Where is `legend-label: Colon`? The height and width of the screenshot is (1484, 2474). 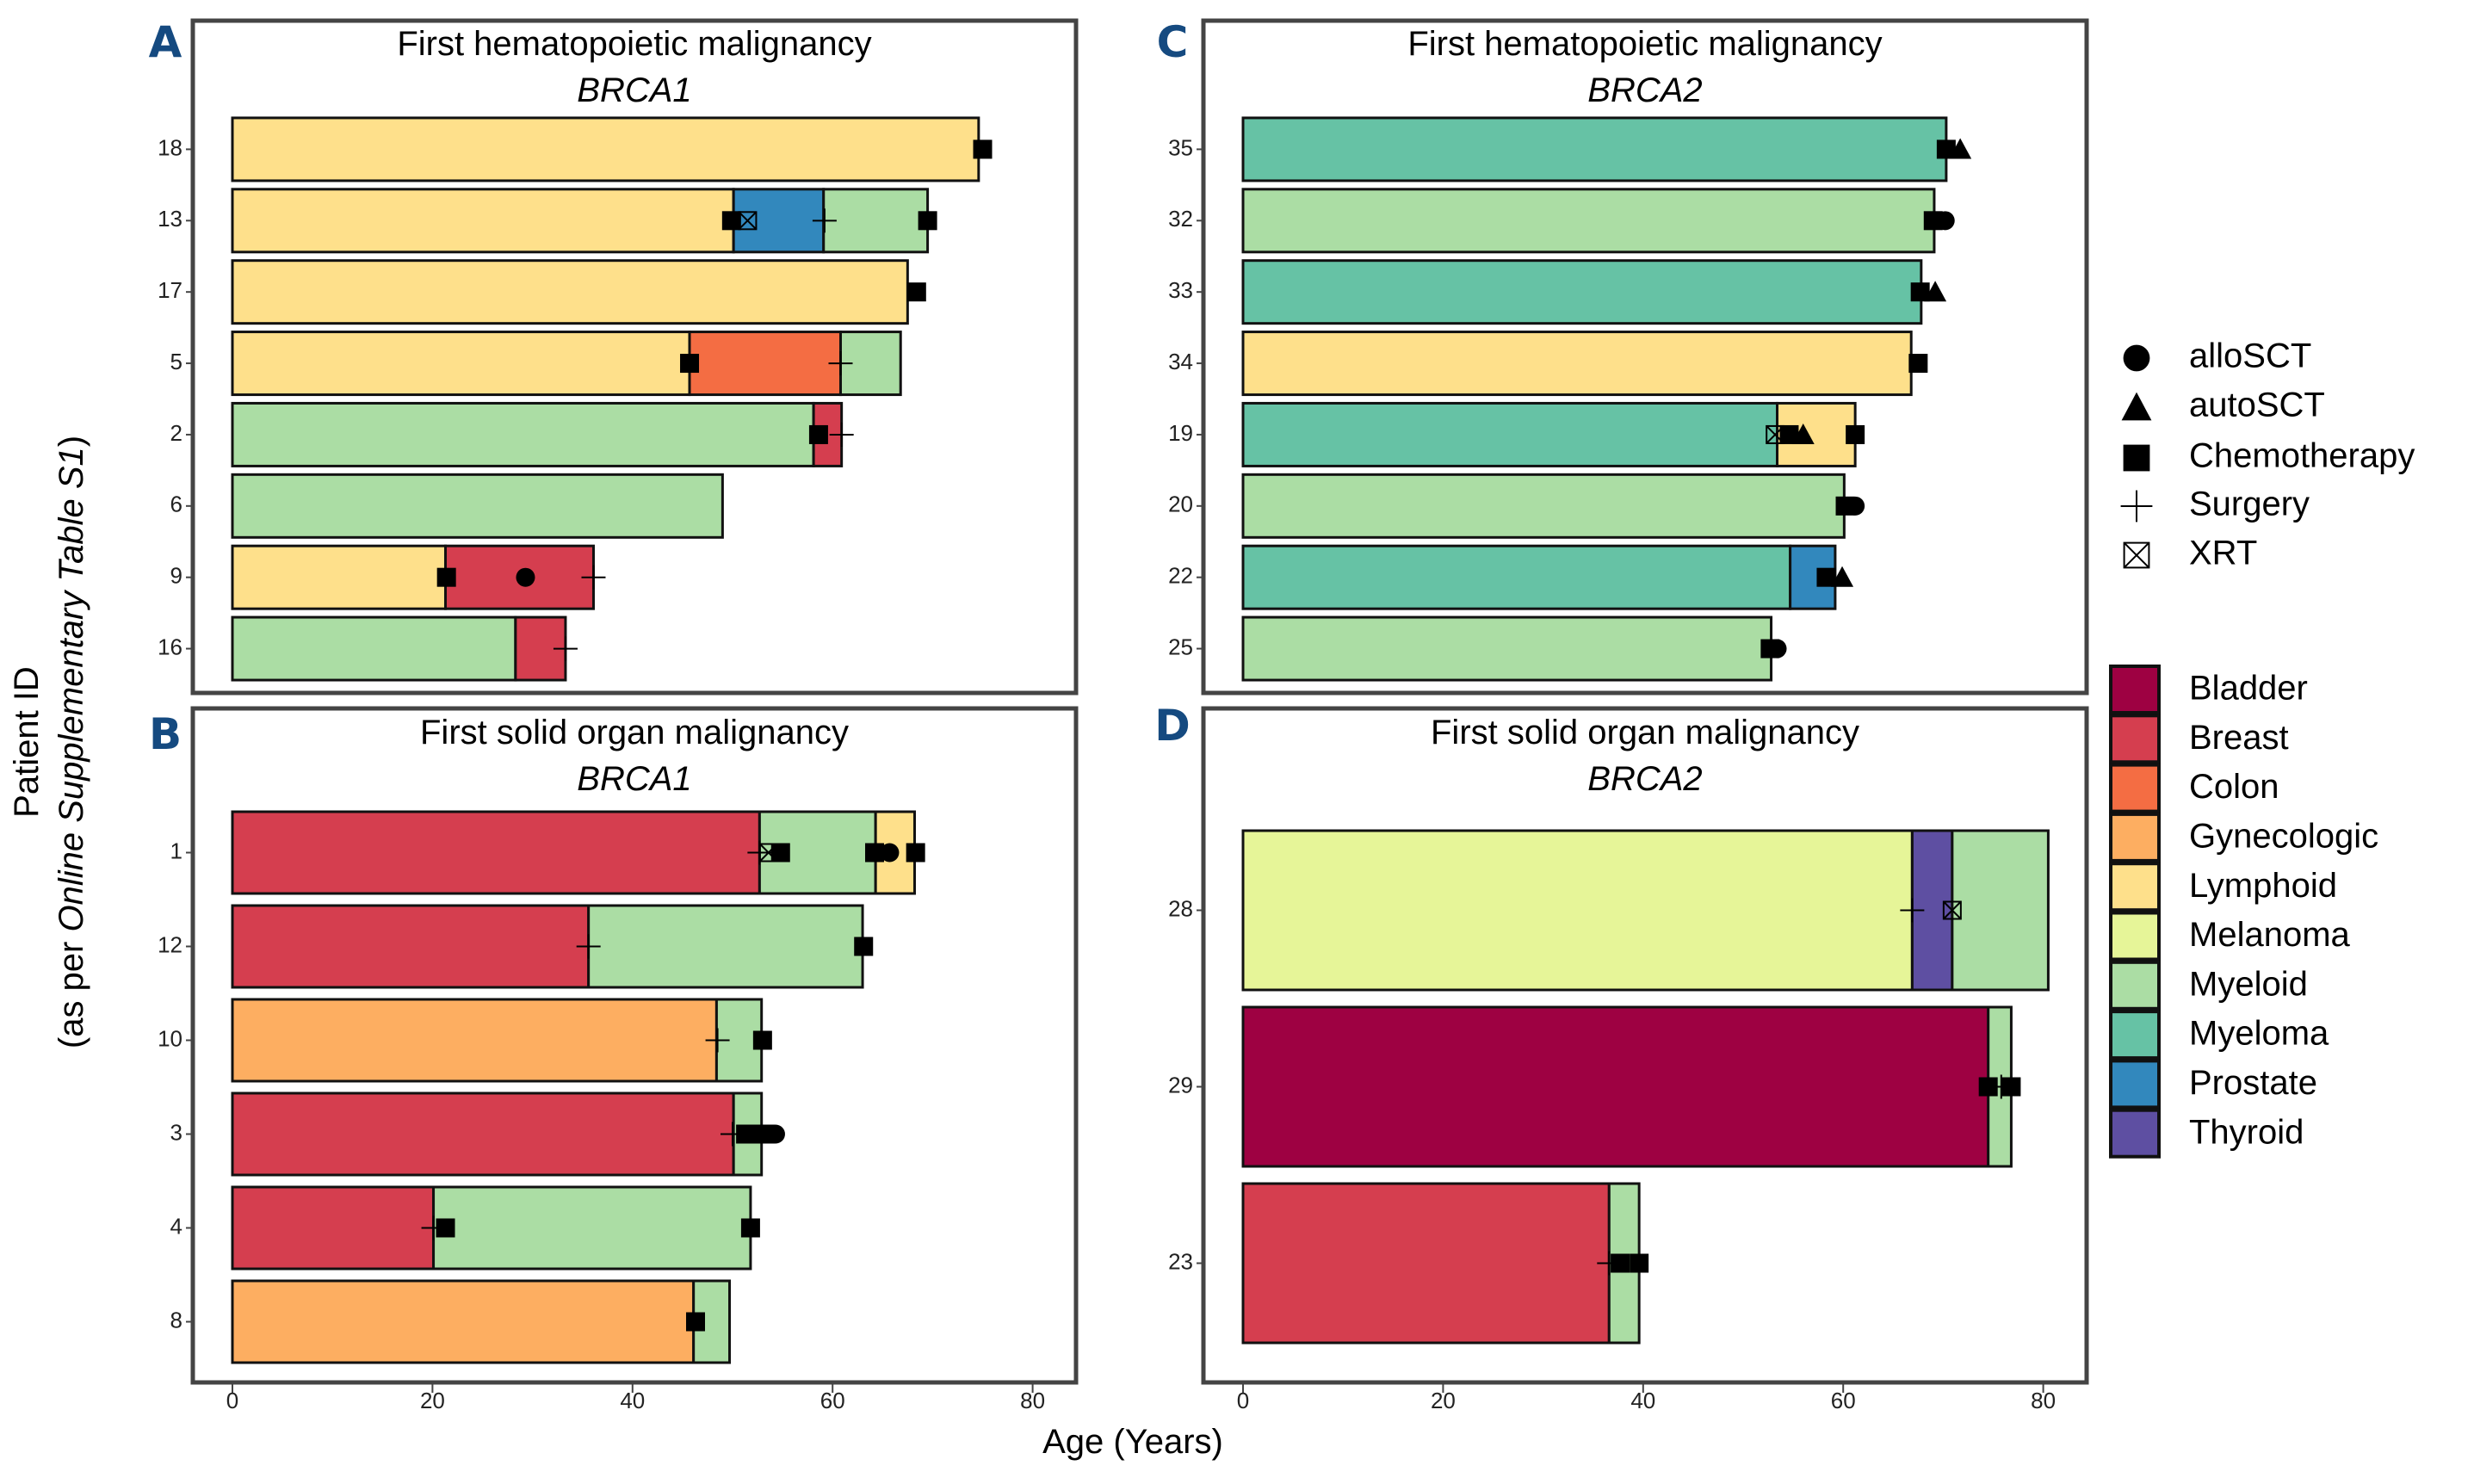 legend-label: Colon is located at coordinates (2234, 787).